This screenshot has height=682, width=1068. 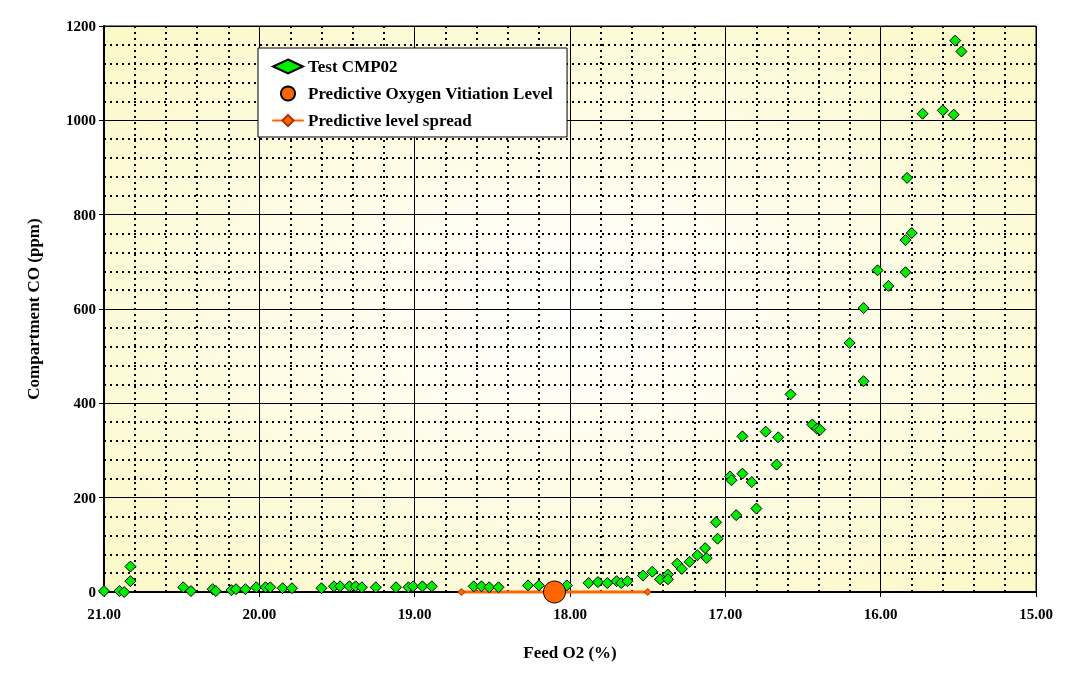 I want to click on y-tick-label: 800, so click(x=84, y=214).